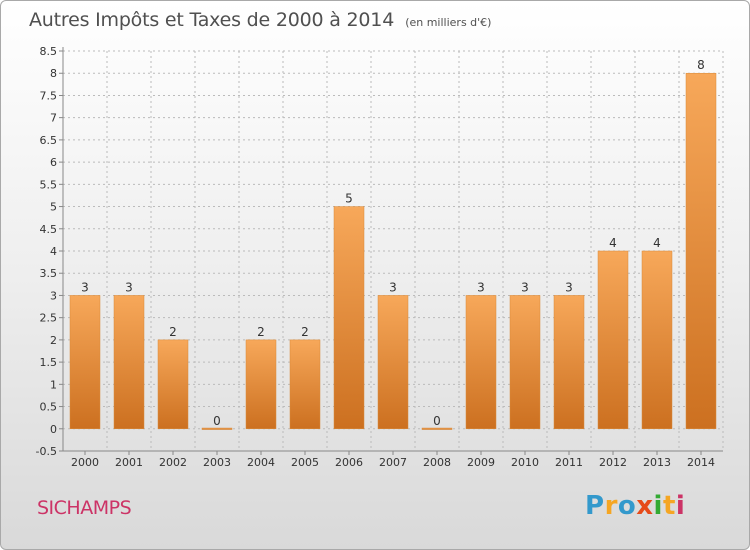 This screenshot has height=550, width=750. I want to click on x-tick-label: 2000, so click(85, 462).